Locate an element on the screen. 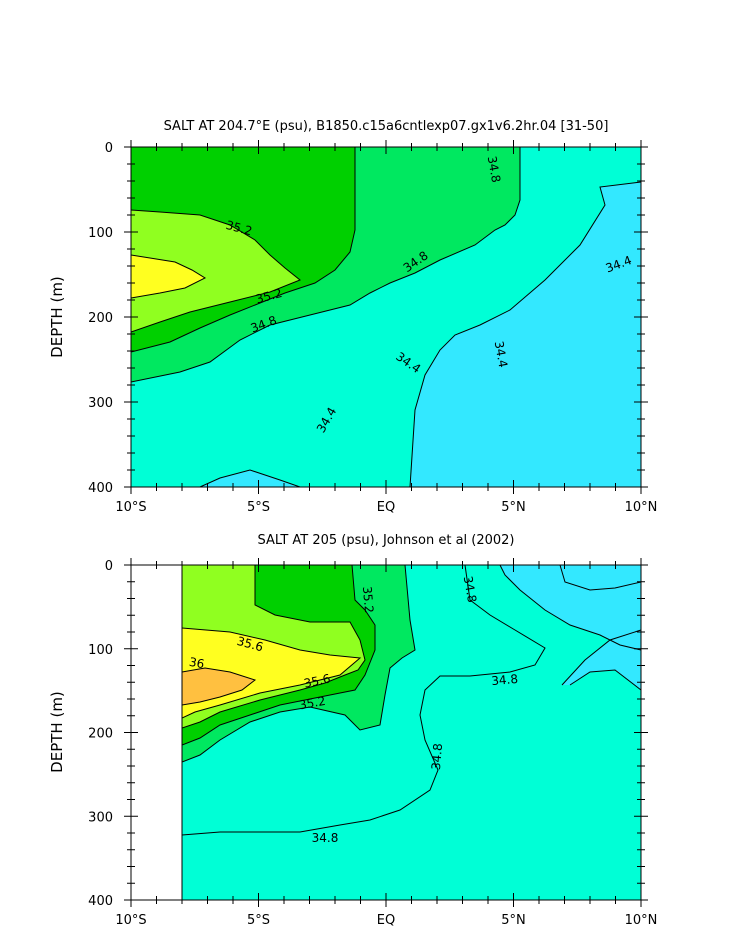  panel-bottom-ylabel: DEPTH (m) is located at coordinates (57, 732).